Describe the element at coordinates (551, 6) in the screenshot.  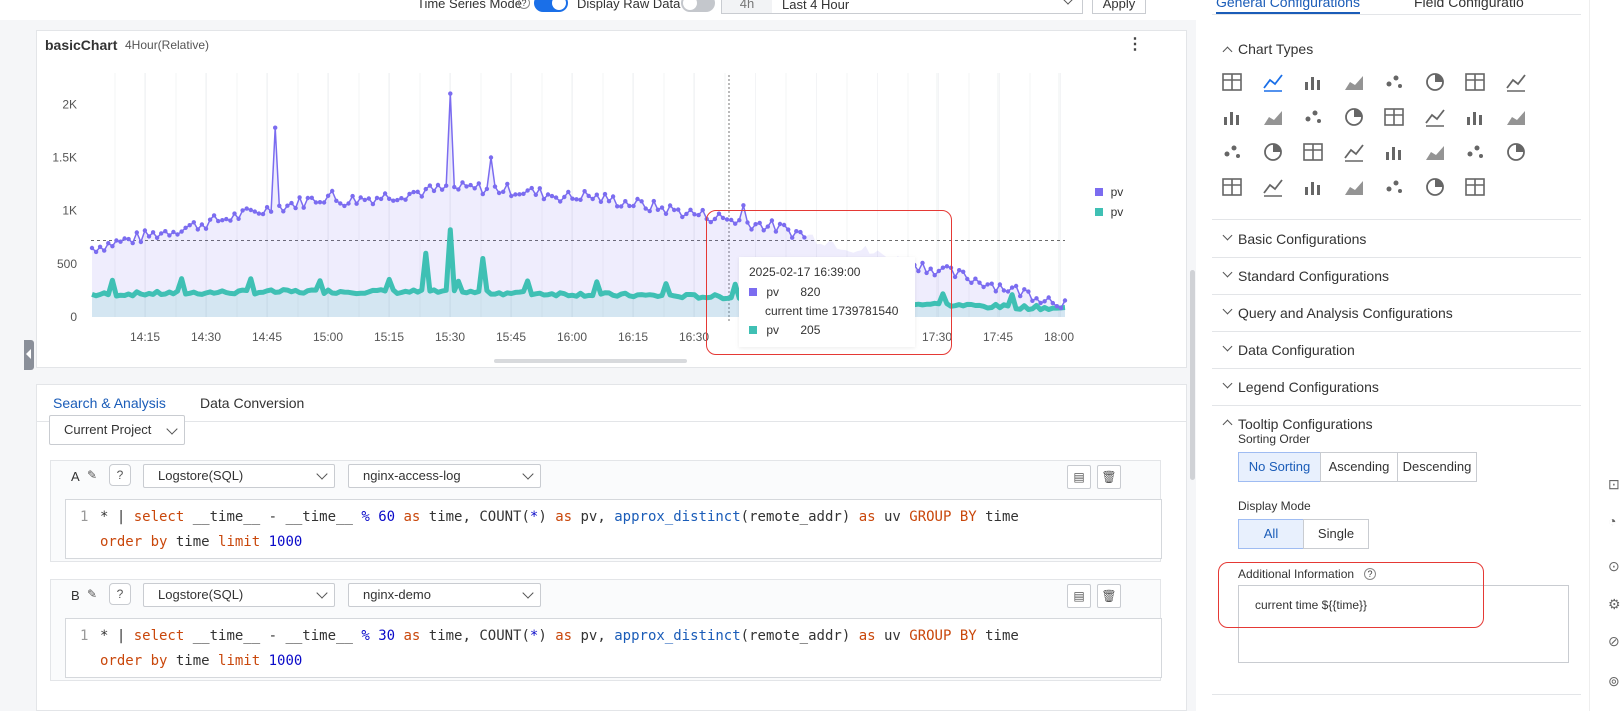
I see `time-series-mode-toggle` at that location.